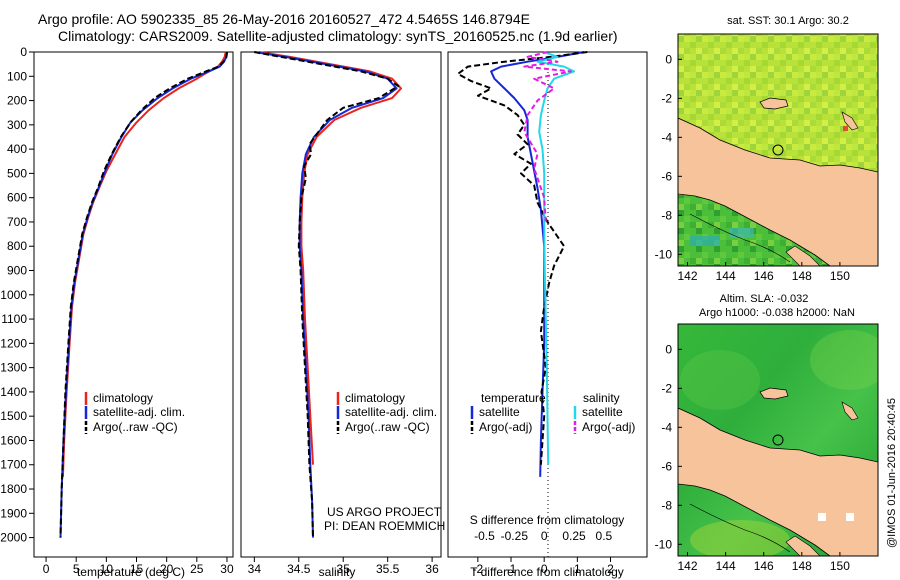 The image size is (900, 580). I want to click on sla-map-title: Altim. SLA: -0.032, so click(764, 299).